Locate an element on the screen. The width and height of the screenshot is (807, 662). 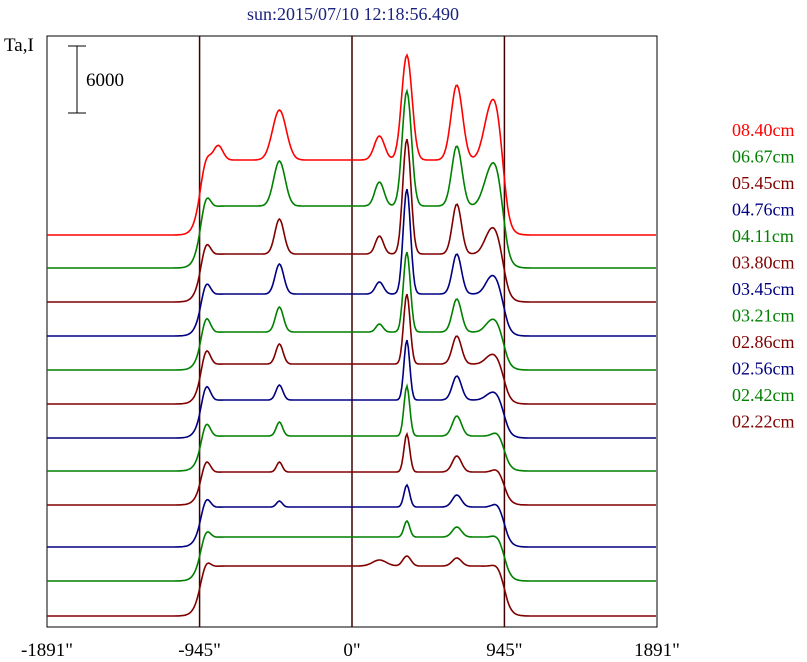
y-axis-label: Ta,I is located at coordinates (19, 45).